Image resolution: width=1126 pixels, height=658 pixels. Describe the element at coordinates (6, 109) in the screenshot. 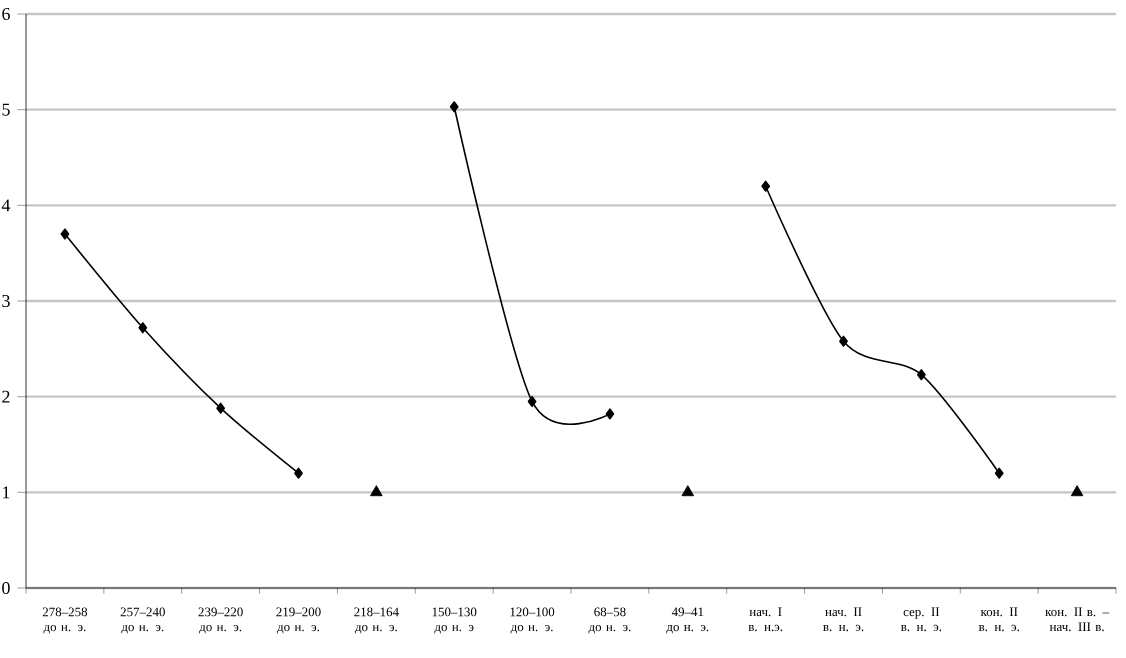

I see `y-tick-label: 5` at that location.